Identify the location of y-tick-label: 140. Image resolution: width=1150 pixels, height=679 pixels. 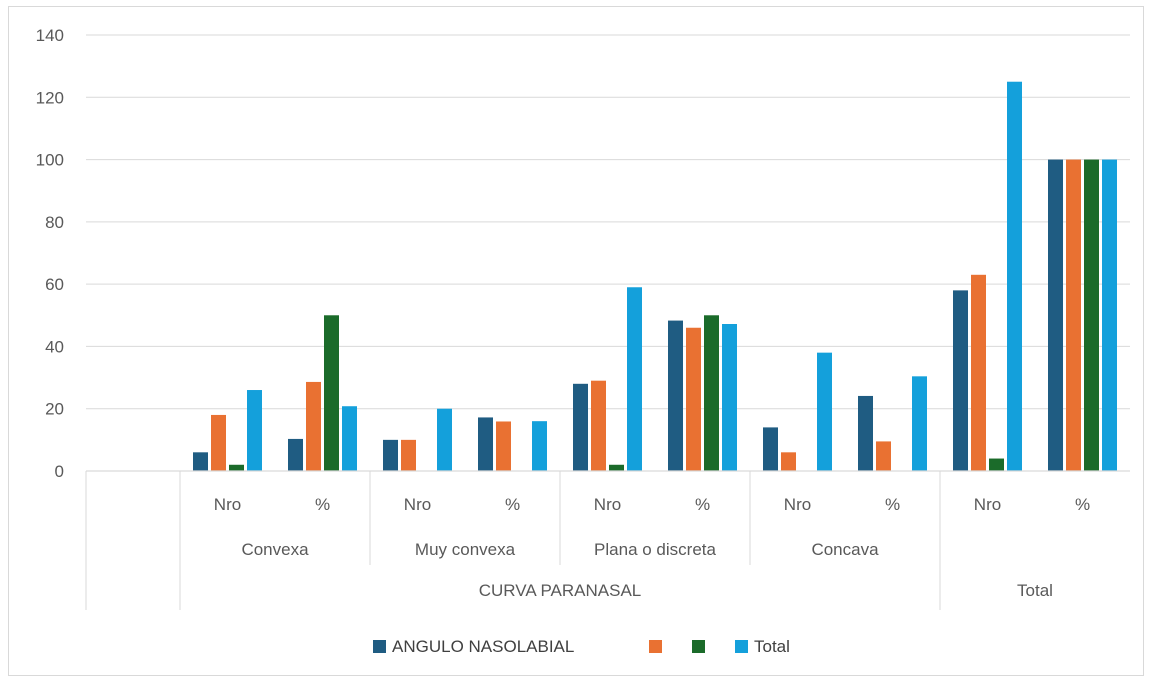
(50, 35).